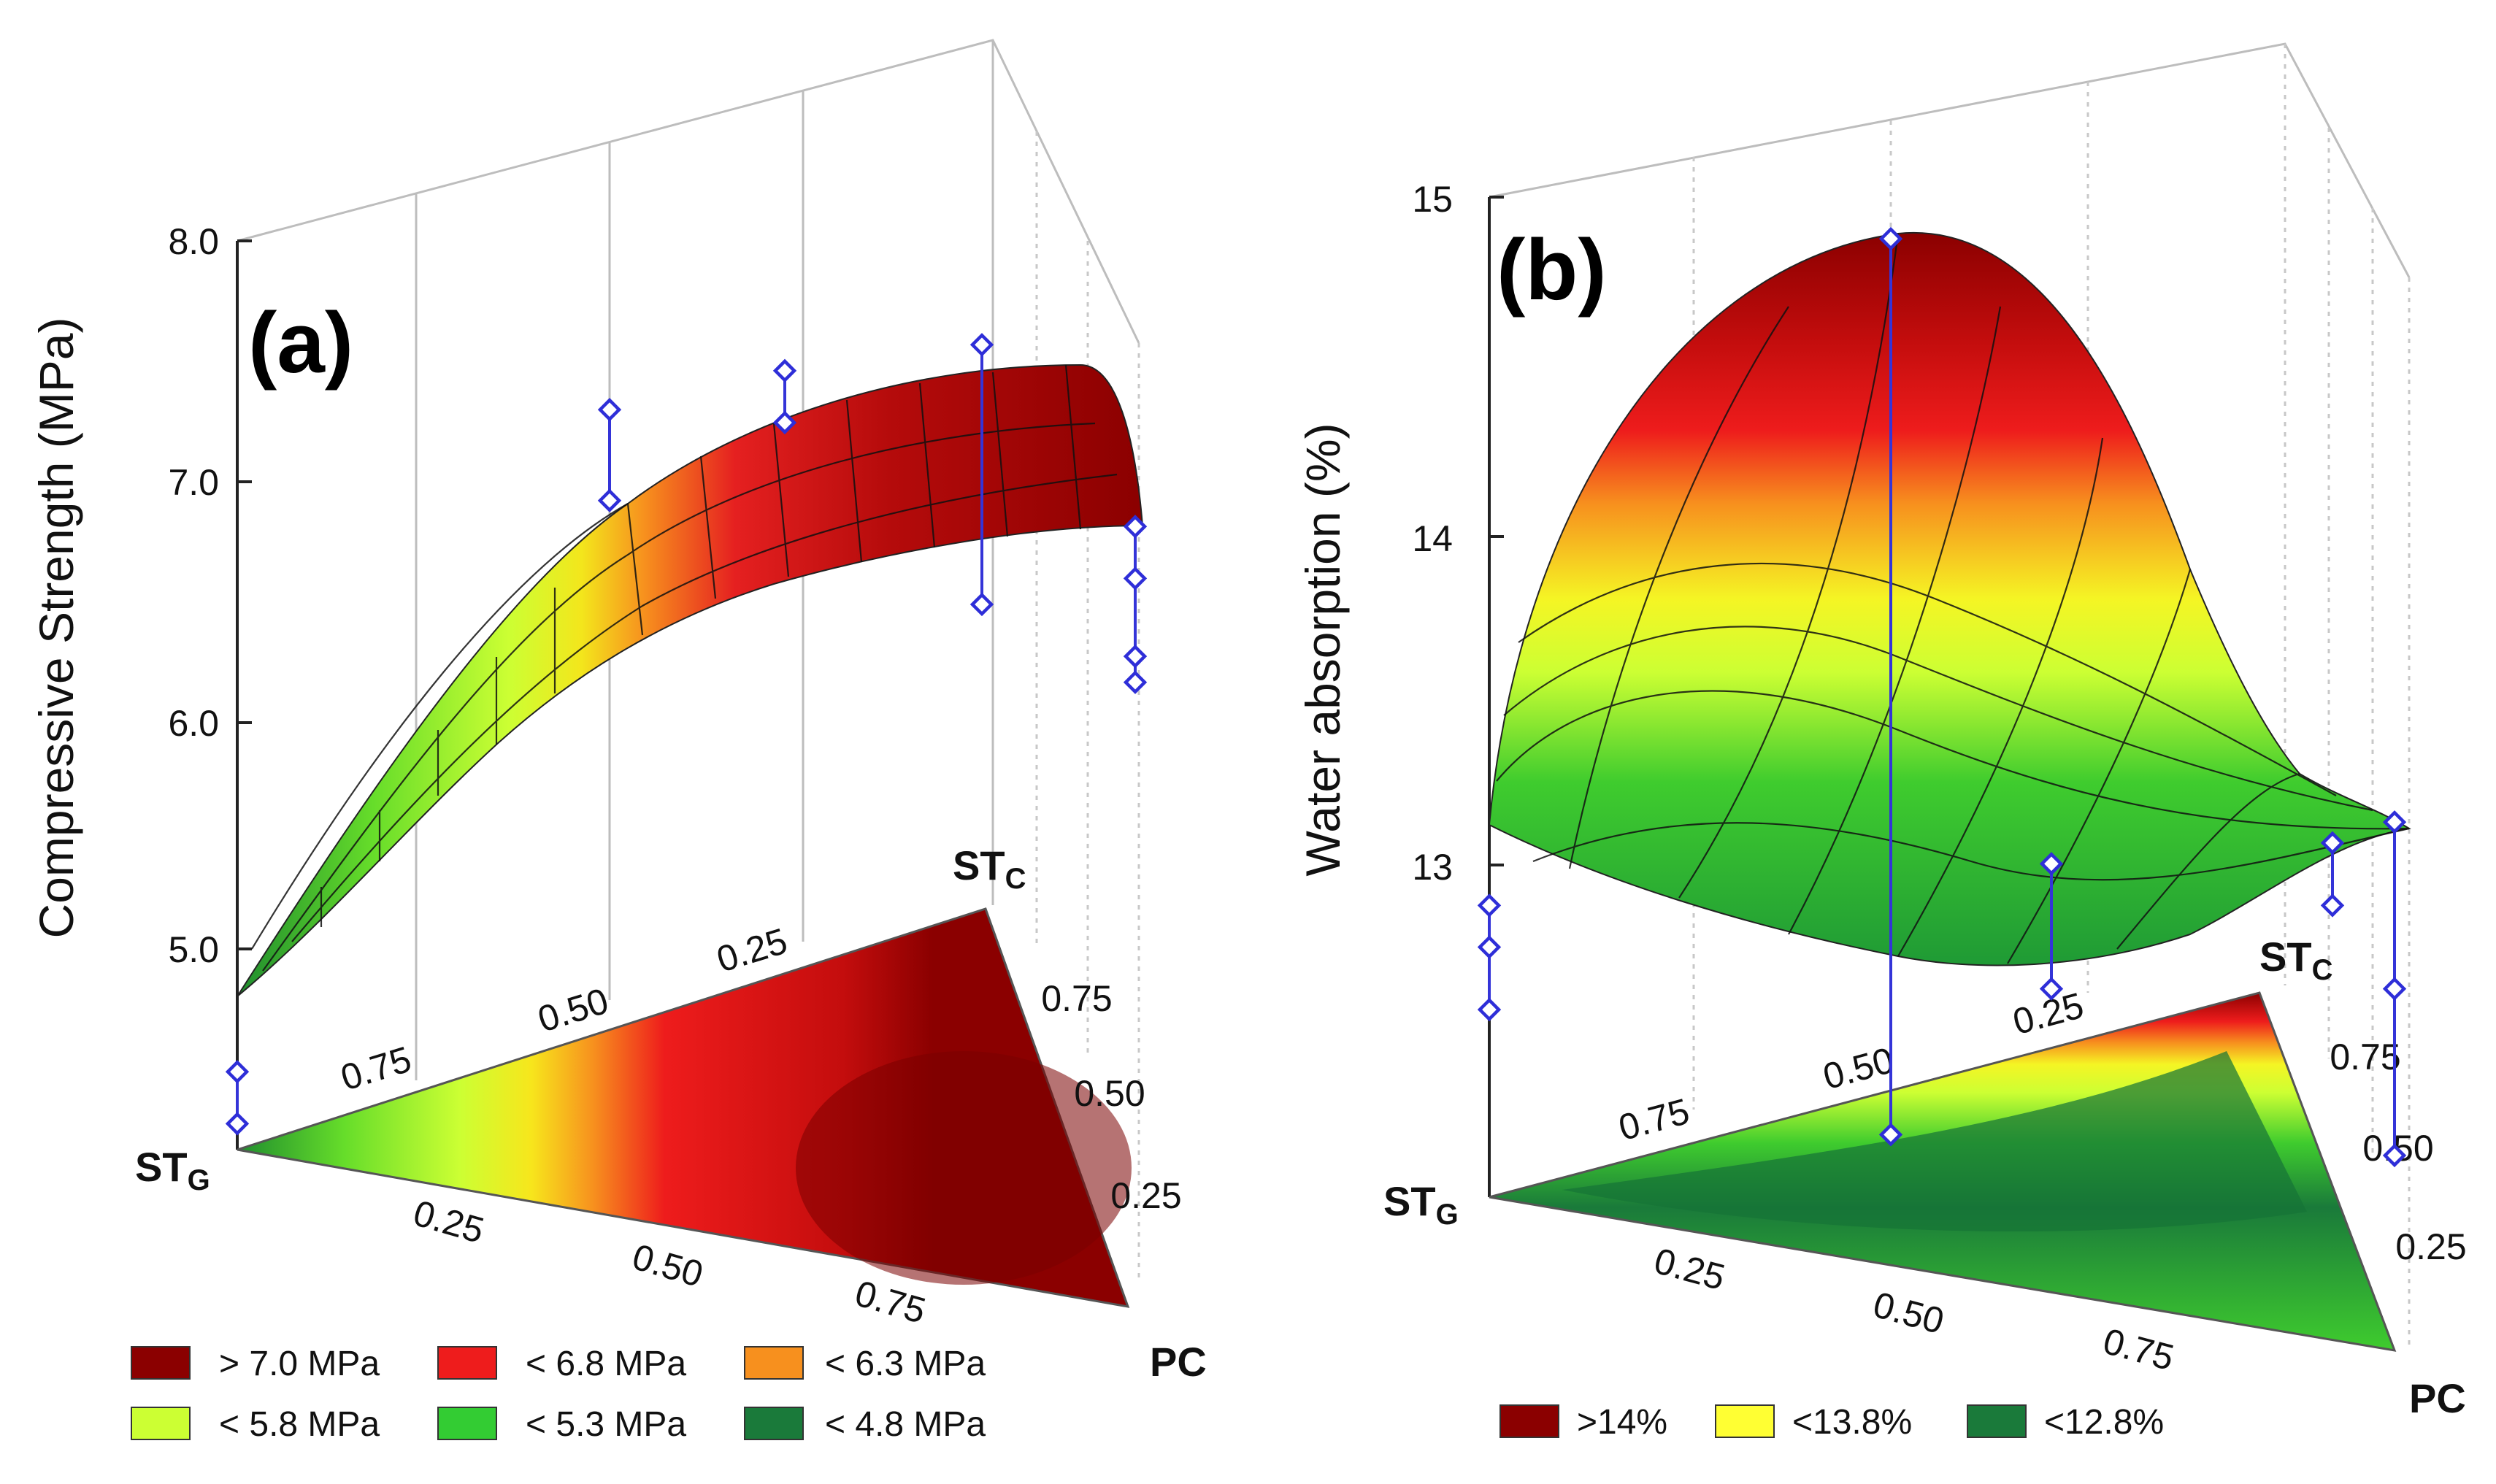  Describe the element at coordinates (301, 343) in the screenshot. I see `panel-a-label: (a)` at that location.